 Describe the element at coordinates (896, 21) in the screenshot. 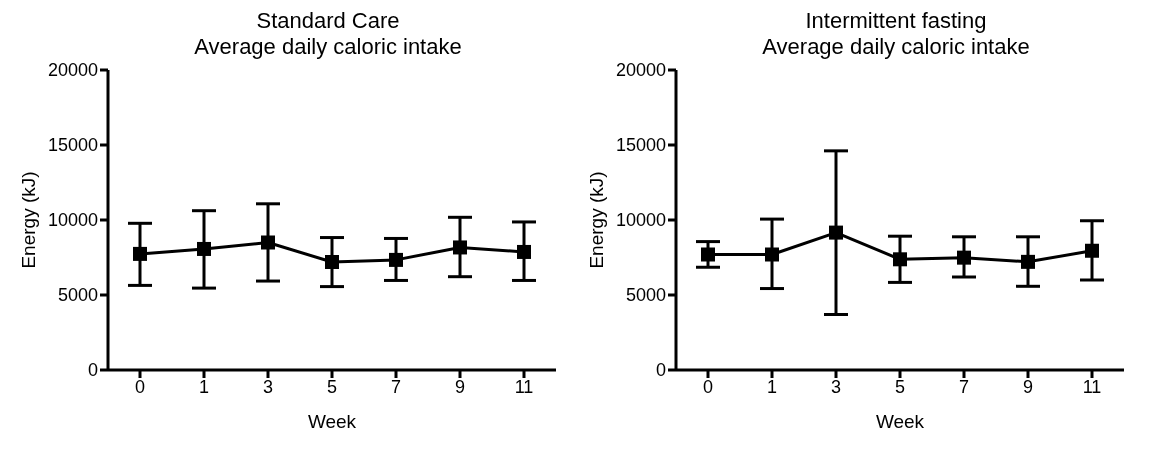

I see `chart-title: Intermittent fasting` at that location.